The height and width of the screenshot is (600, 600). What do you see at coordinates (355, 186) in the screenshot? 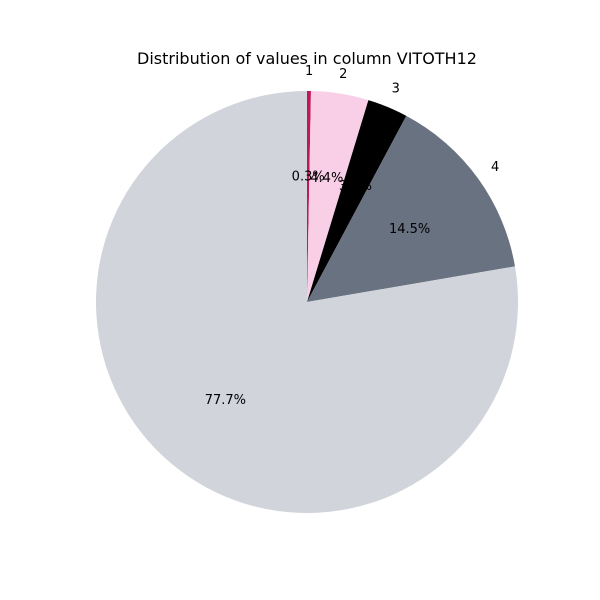
I see `percent-label-3: 3.1%` at bounding box center [355, 186].